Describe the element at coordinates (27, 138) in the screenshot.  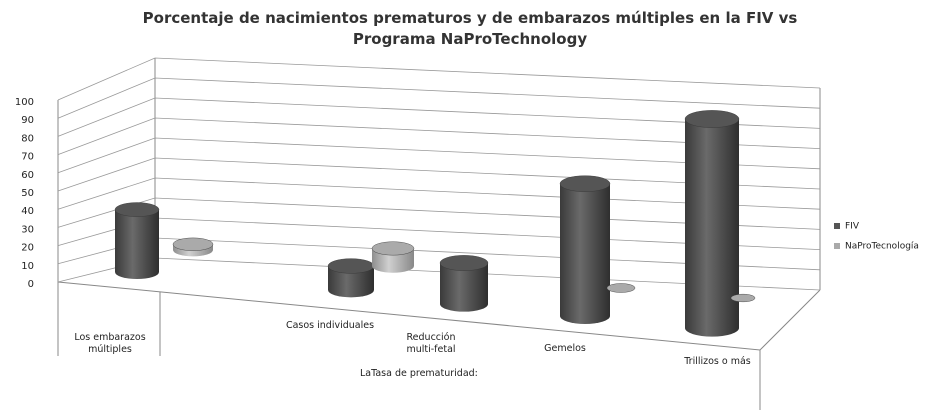
I see `y-tick-label: 80` at that location.